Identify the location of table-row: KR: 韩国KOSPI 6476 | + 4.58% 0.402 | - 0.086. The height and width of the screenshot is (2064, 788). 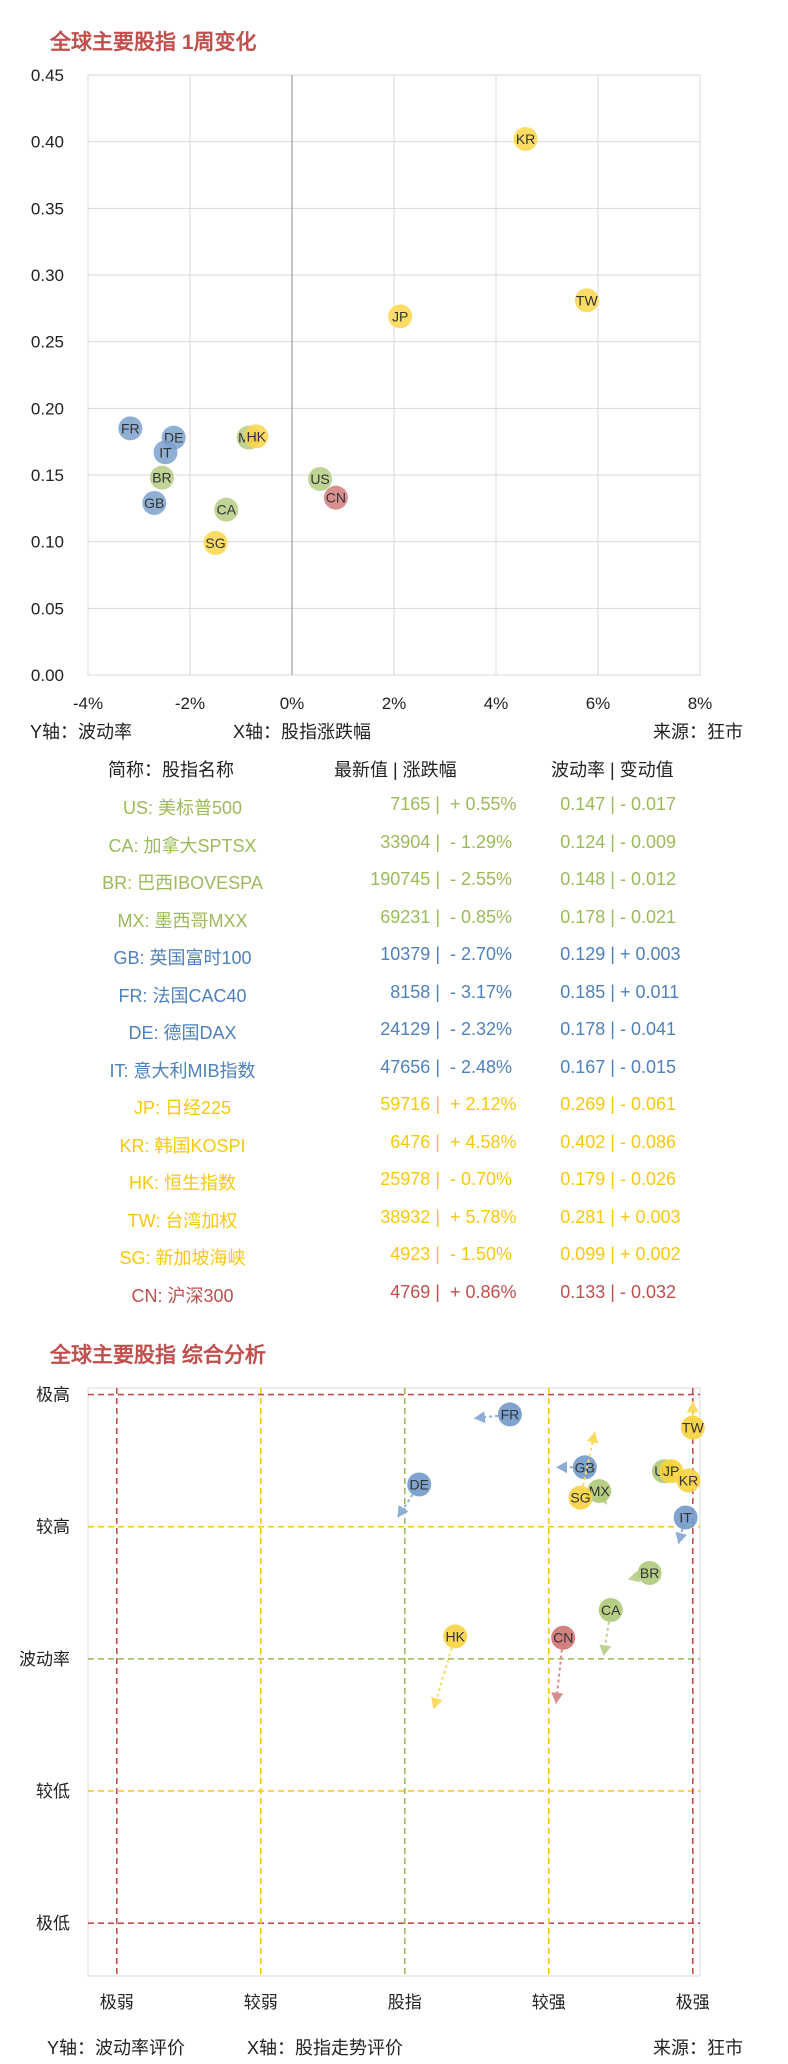
(394, 1150).